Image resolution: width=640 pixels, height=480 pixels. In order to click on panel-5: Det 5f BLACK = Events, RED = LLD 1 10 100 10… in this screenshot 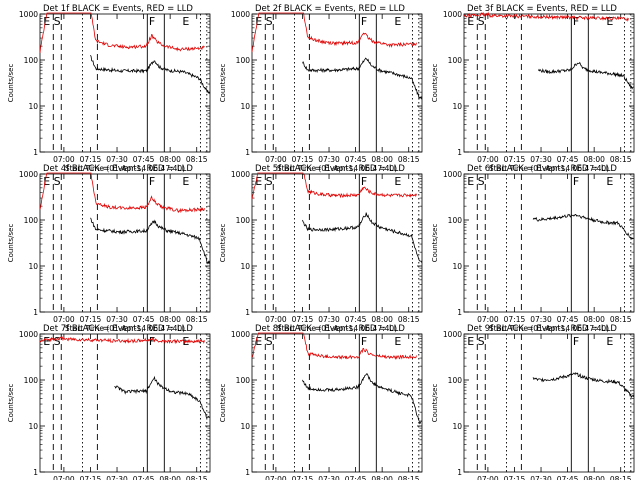, I will do `click(321, 248)`.